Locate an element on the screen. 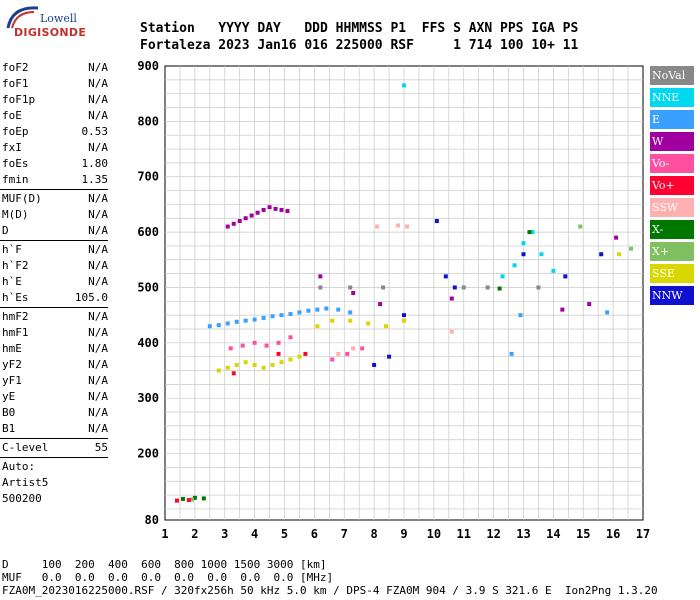 The width and height of the screenshot is (700, 600). param-name: hmE is located at coordinates (12, 348).